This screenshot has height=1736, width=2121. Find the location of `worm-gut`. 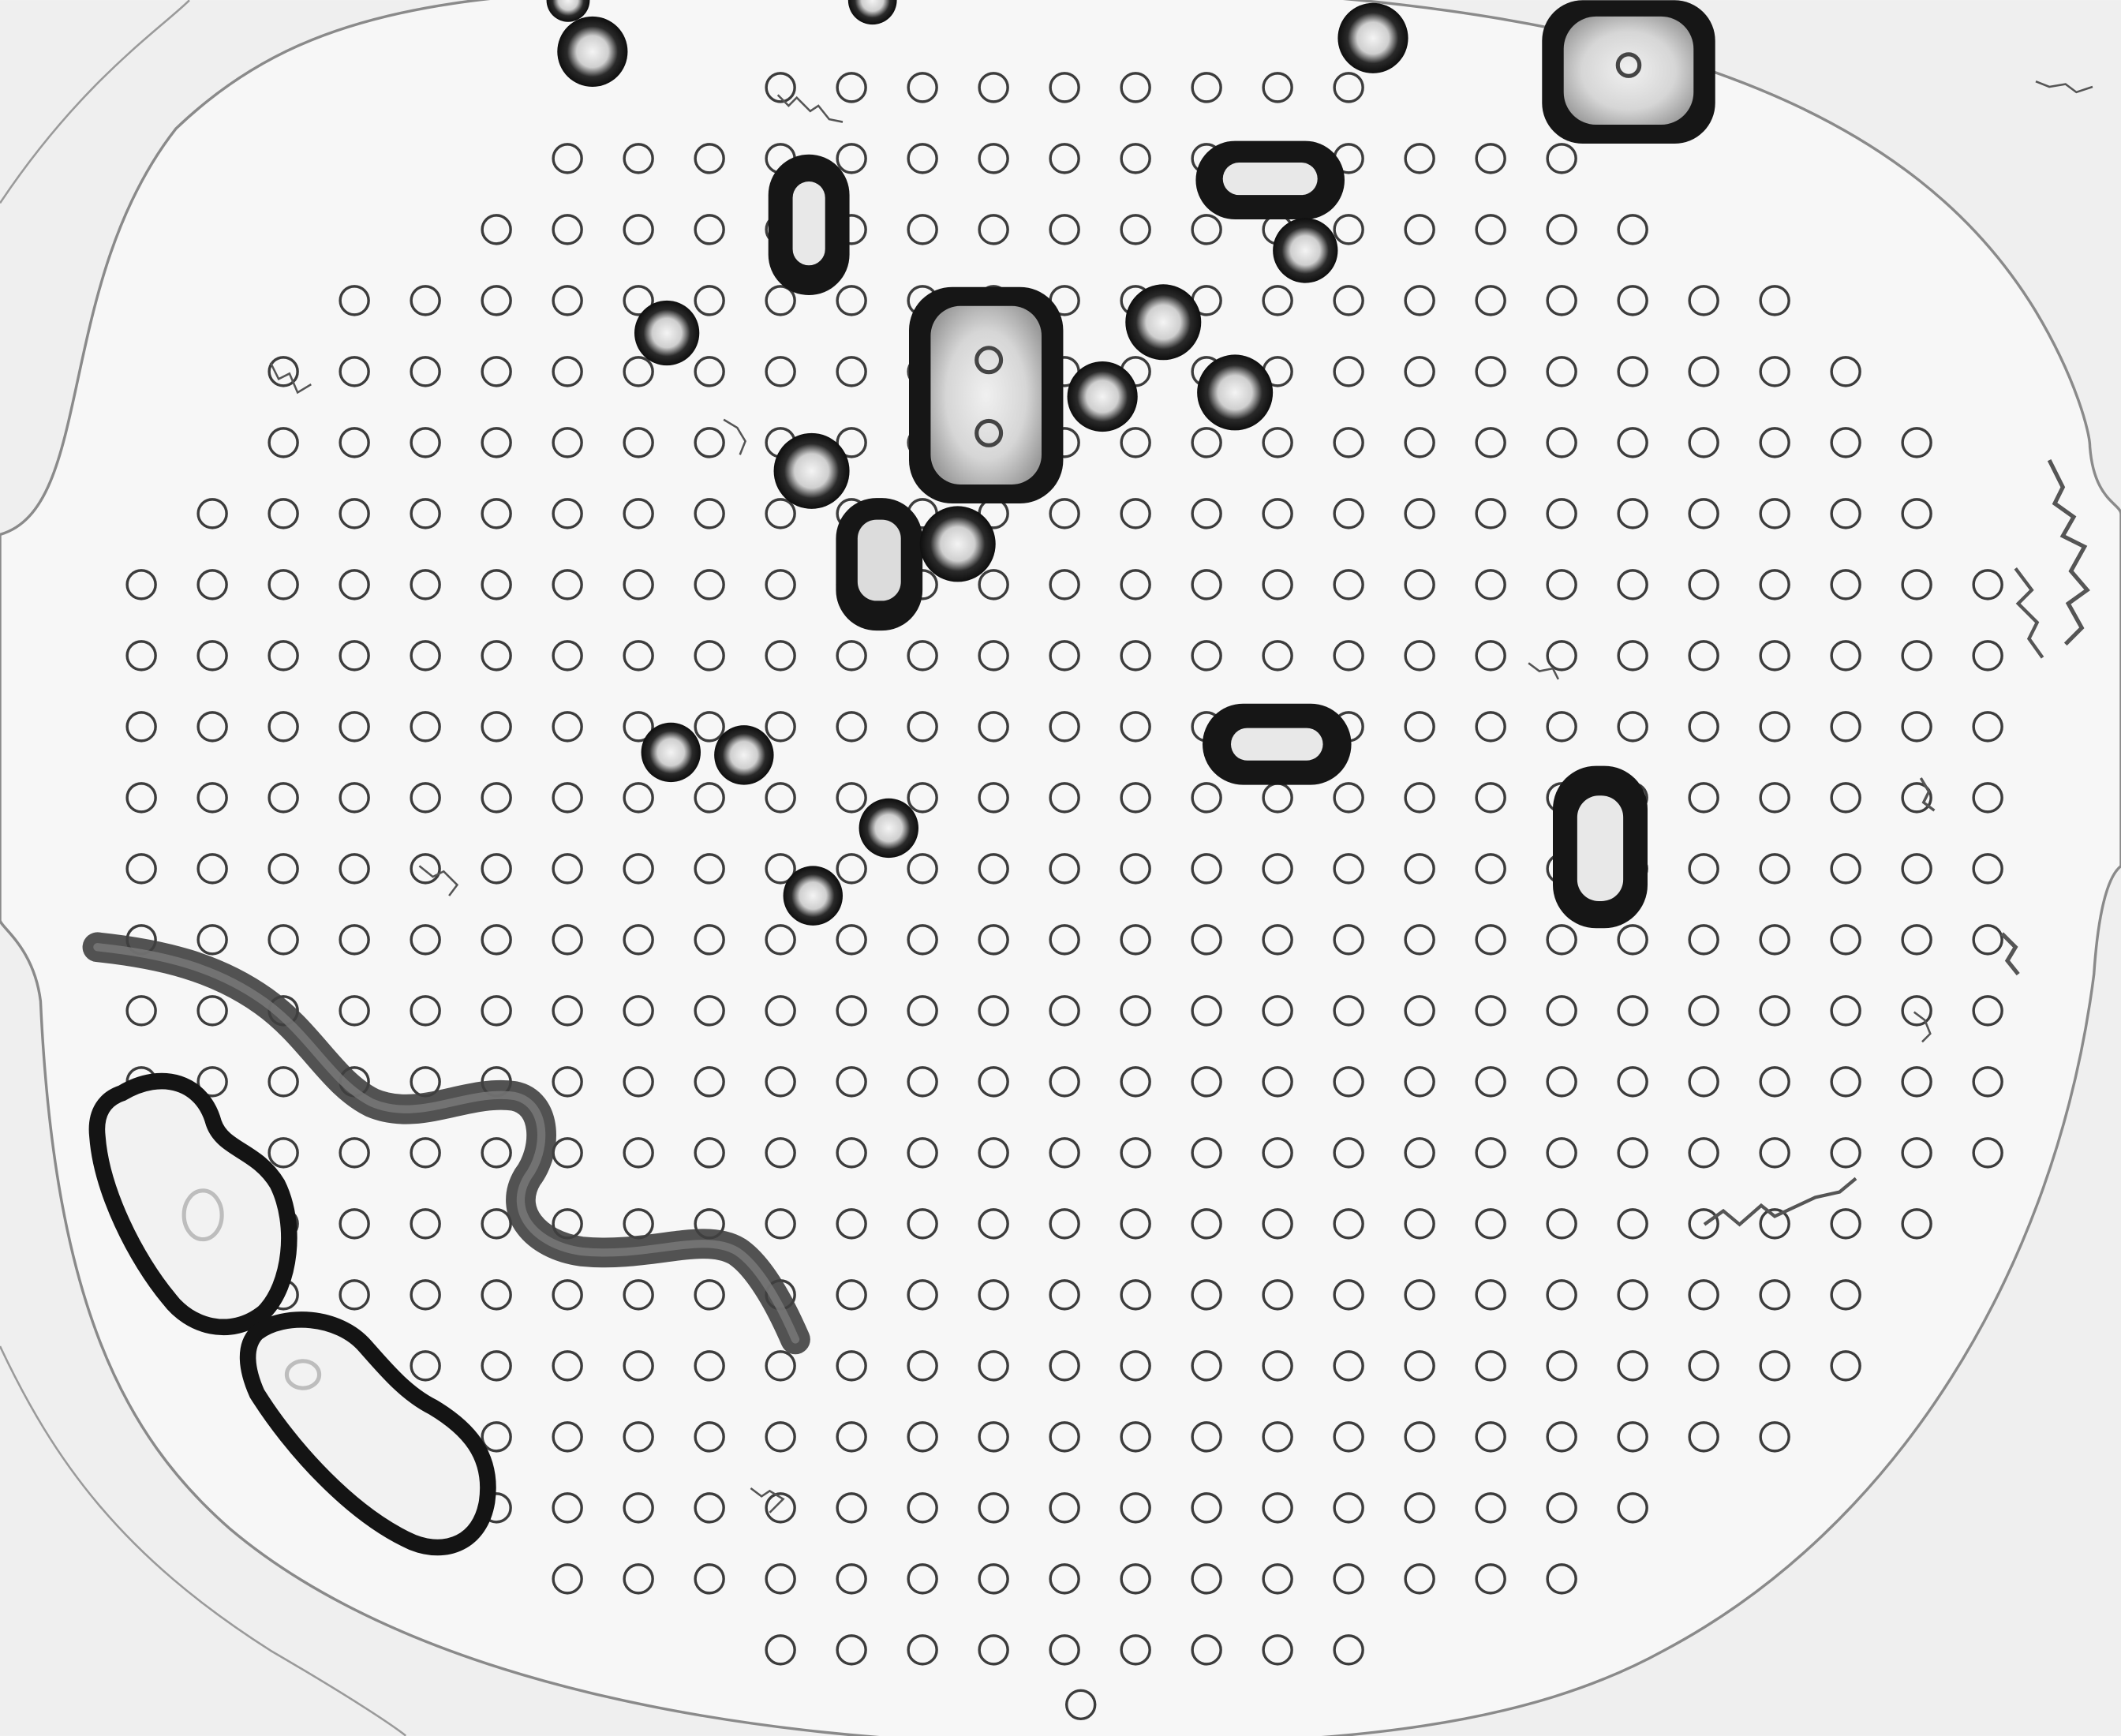

worm-gut is located at coordinates (446, 1143).